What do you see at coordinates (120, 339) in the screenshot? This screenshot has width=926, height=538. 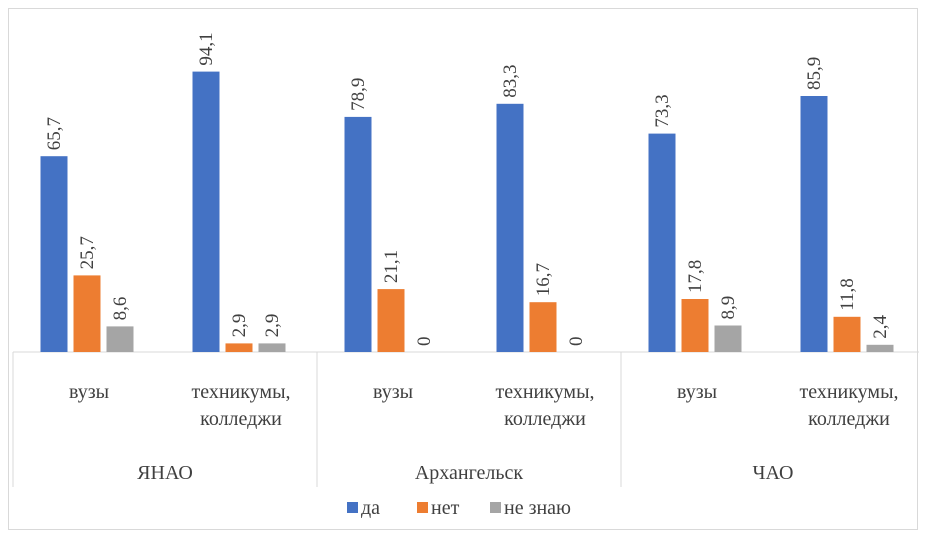 I see `bar-не-знаю-0` at bounding box center [120, 339].